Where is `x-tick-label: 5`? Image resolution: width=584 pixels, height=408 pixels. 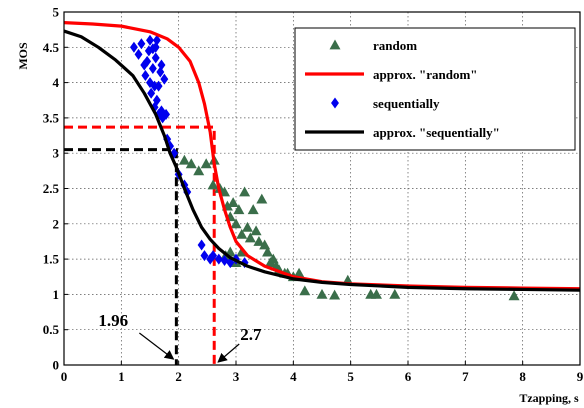 x-tick-label: 5 is located at coordinates (350, 376).